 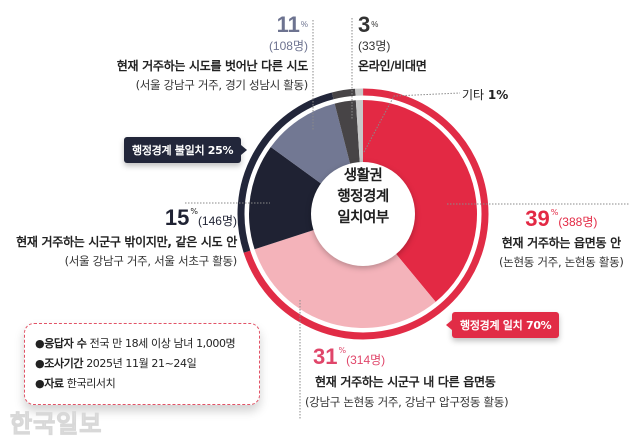 I want to click on center-title-line-1: 생활권, so click(x=363, y=176).